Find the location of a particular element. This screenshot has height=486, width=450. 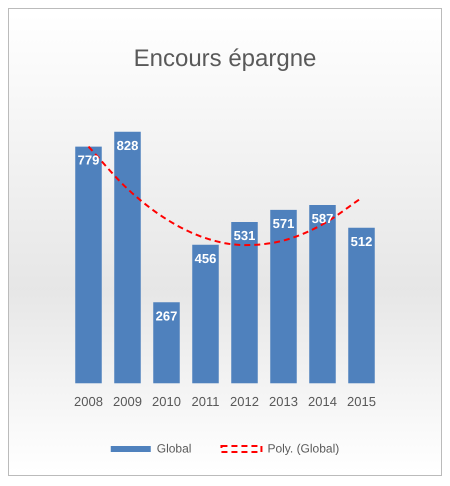

data-label: 267 is located at coordinates (167, 316).